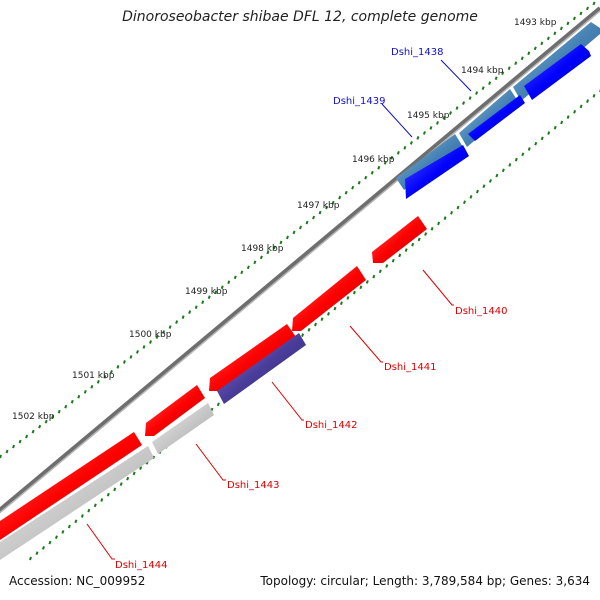  What do you see at coordinates (318, 206) in the screenshot?
I see `tick-label: 1497 kbp` at bounding box center [318, 206].